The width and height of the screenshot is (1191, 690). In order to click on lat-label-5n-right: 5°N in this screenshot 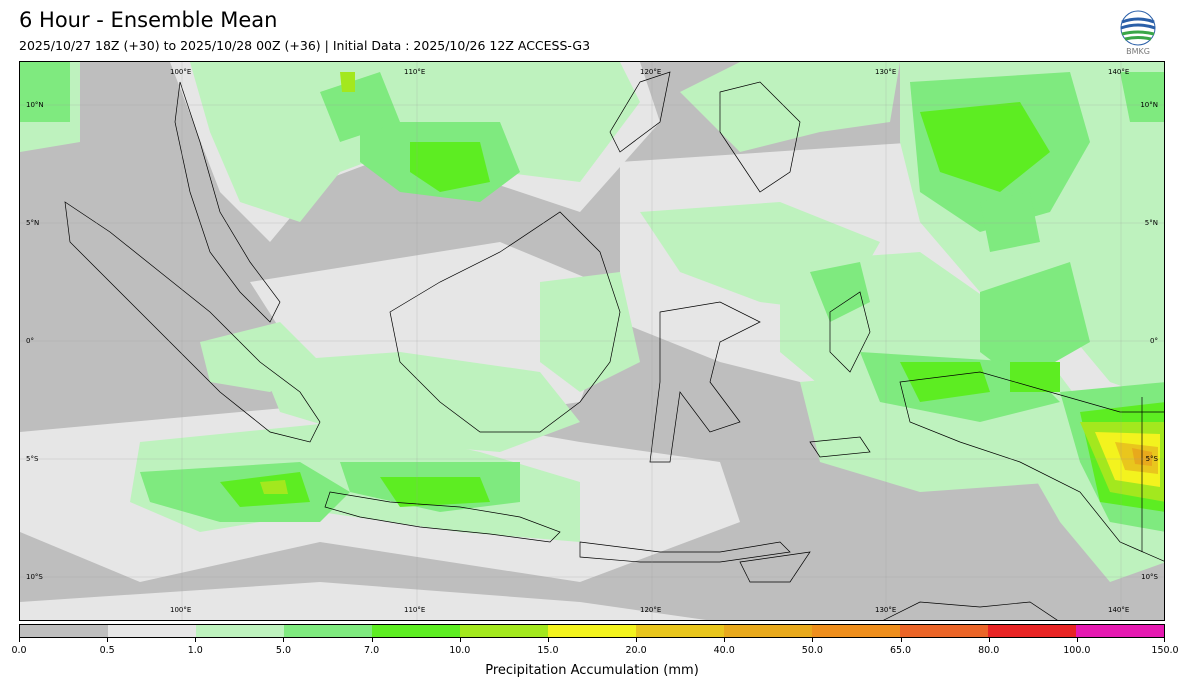, I will do `click(1151, 223)`.